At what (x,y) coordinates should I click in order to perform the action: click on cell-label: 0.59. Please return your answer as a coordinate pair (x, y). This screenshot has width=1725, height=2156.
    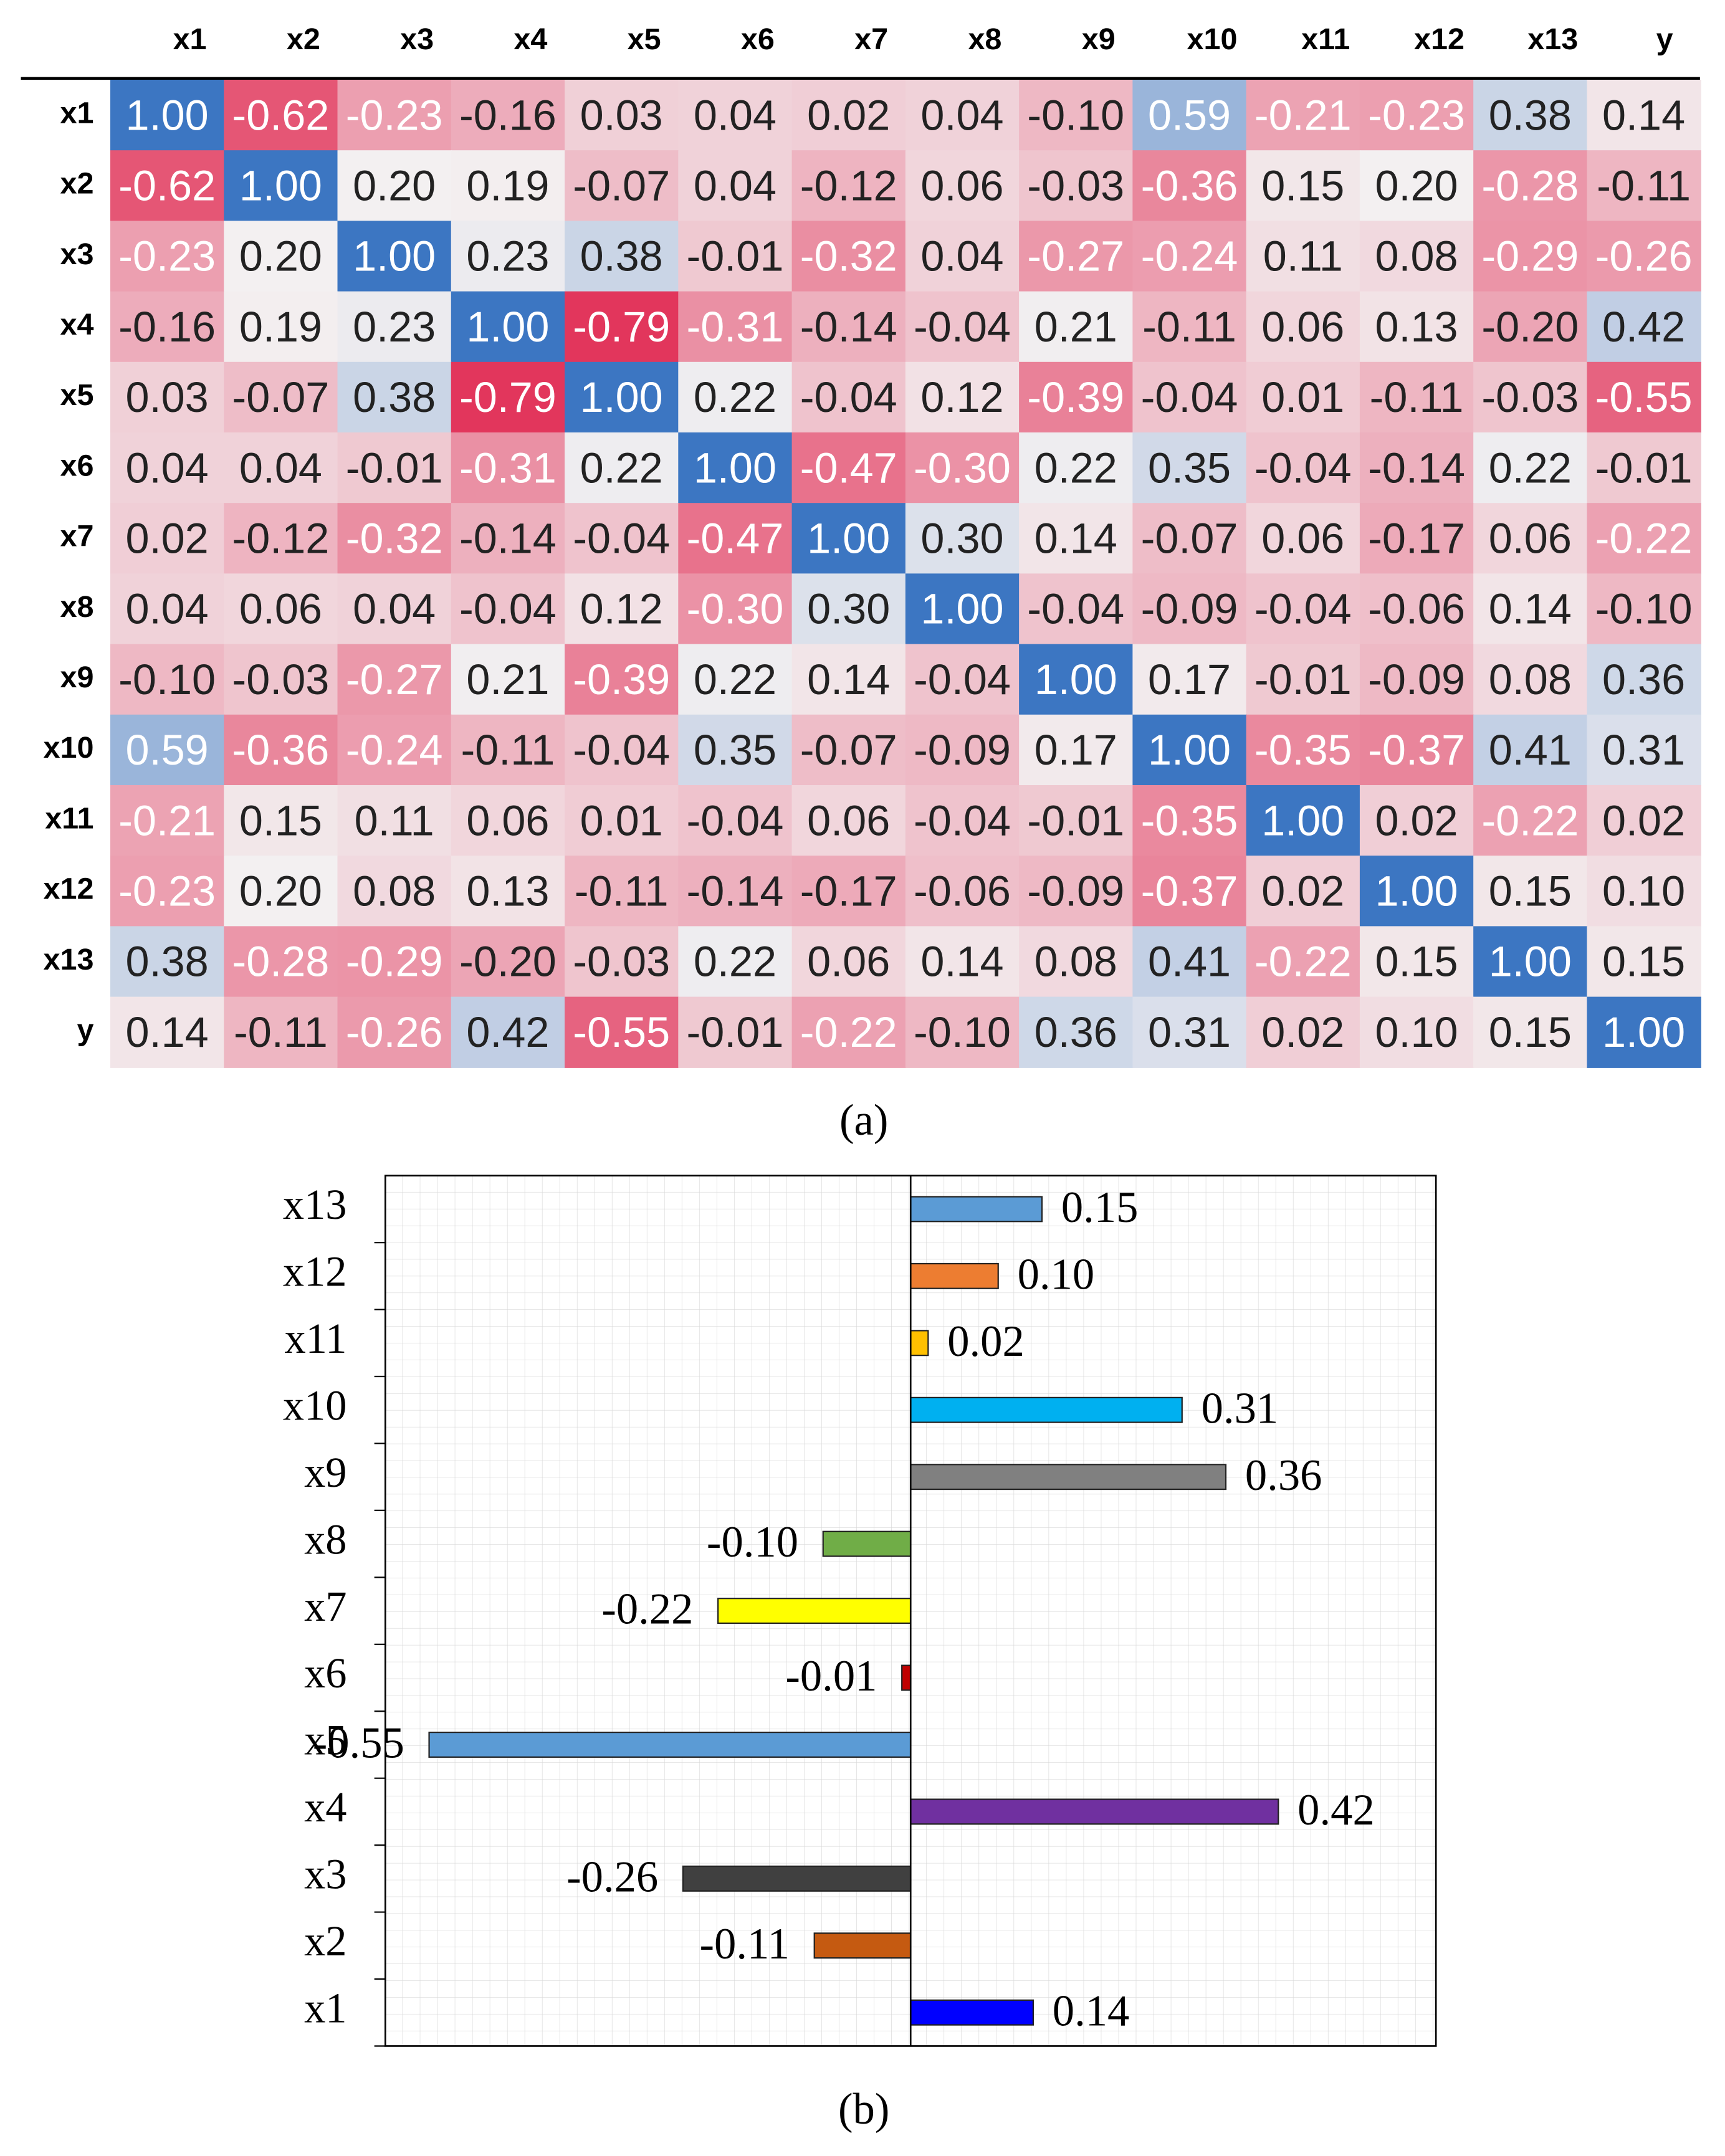
    Looking at the image, I should click on (167, 750).